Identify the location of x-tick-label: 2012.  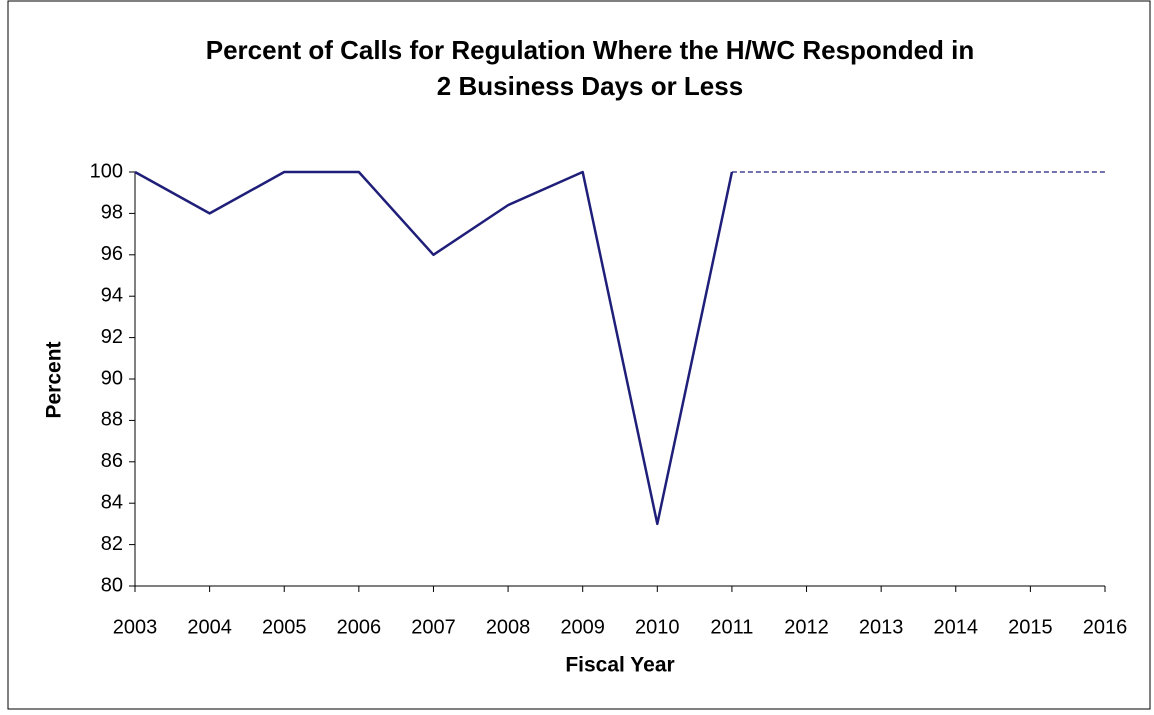
(806, 627).